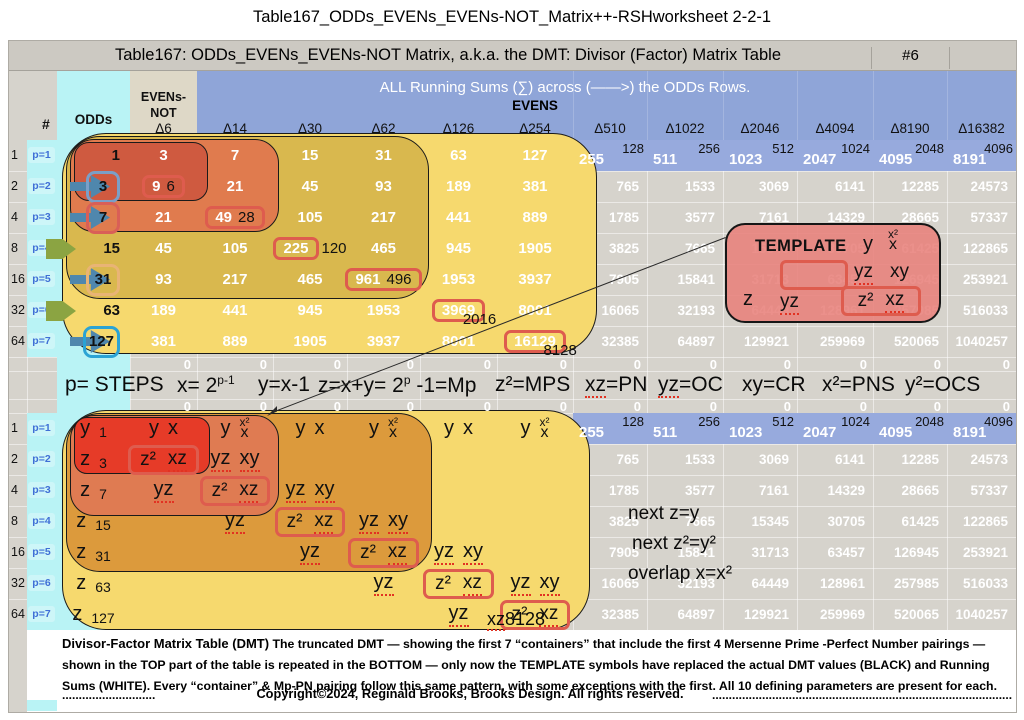  Describe the element at coordinates (103, 462) in the screenshot. I see `row-odd-number: 3` at that location.